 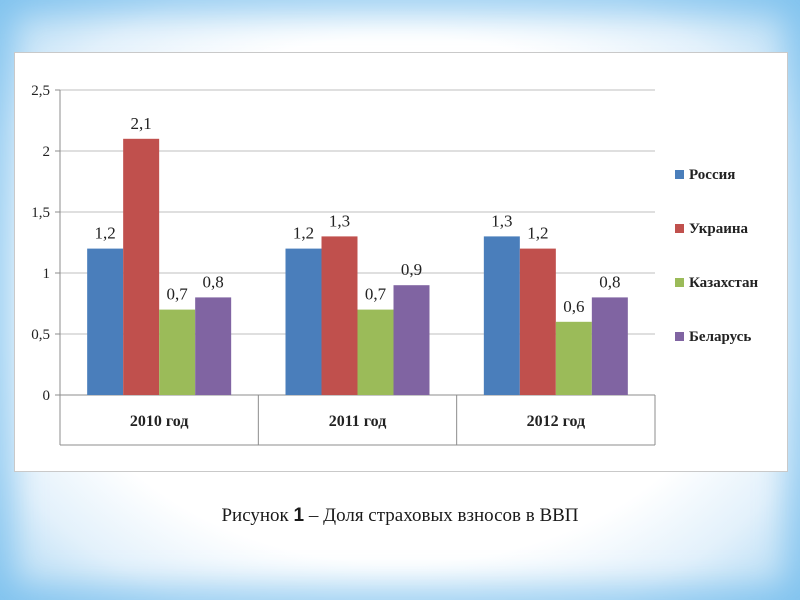 What do you see at coordinates (47, 396) in the screenshot?
I see `y-tick-label: 0` at bounding box center [47, 396].